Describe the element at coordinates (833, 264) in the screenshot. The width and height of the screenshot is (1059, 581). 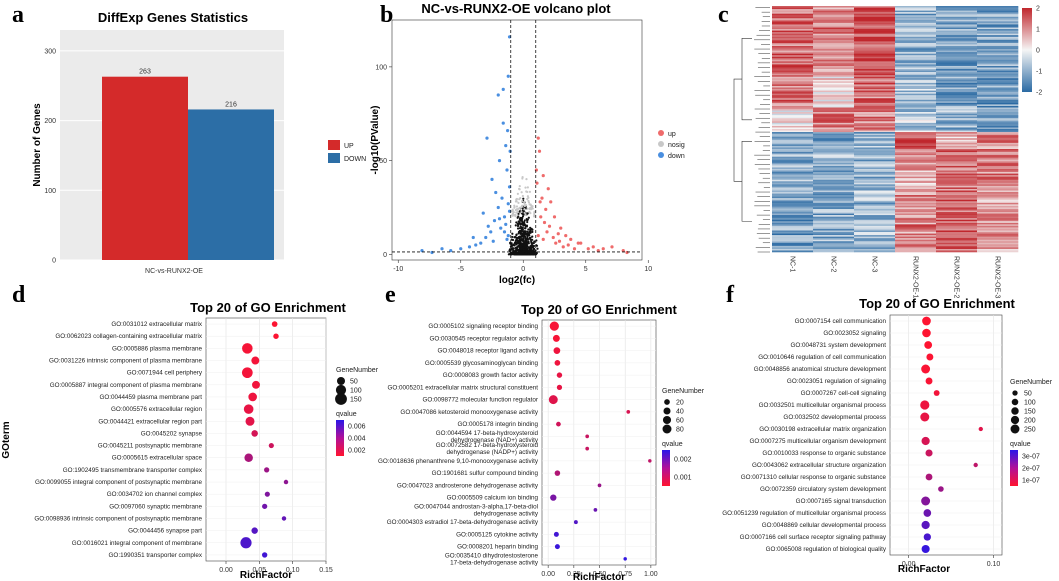
I see `heatmap-column-label: NC-2` at that location.